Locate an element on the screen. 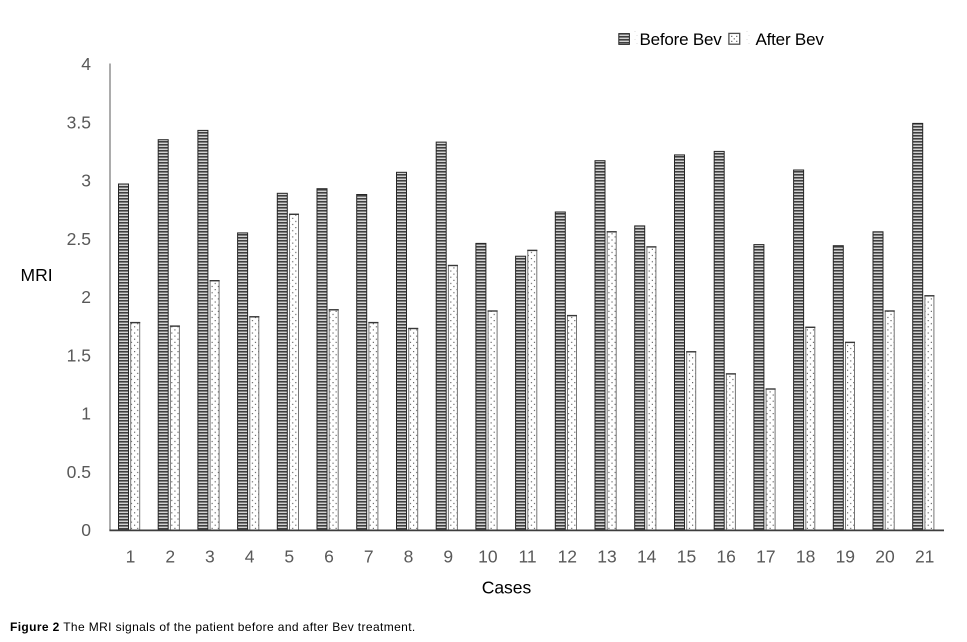  svg-text: 0 is located at coordinates (86, 530).